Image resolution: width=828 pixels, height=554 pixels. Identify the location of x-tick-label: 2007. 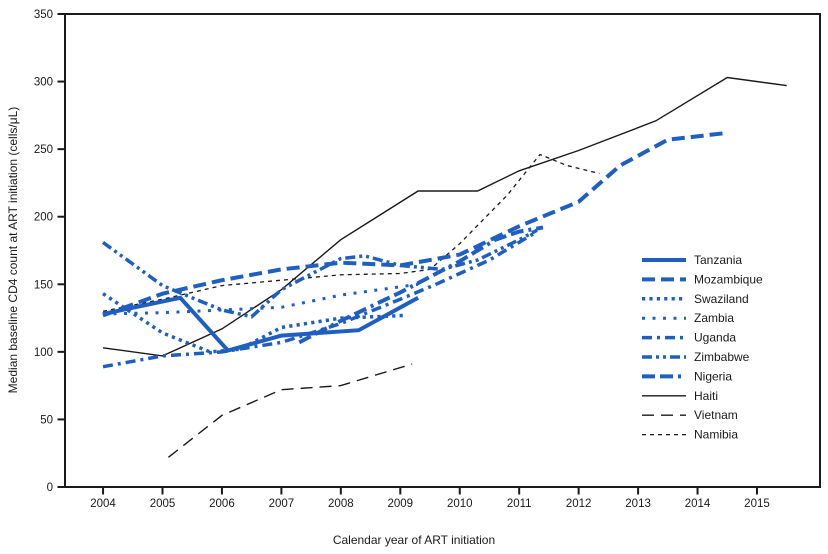
(282, 504).